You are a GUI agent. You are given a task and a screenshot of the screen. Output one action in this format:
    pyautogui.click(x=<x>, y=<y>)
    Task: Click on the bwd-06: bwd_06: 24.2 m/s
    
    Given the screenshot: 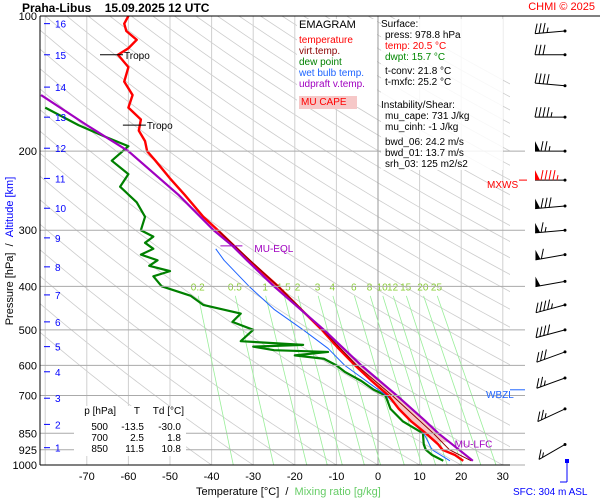 What is the action you would take?
    pyautogui.click(x=424, y=142)
    